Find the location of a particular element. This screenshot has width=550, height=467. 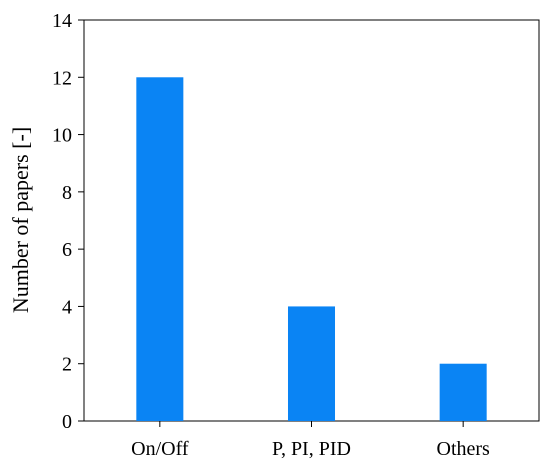

x-category-label: Others is located at coordinates (464, 449).